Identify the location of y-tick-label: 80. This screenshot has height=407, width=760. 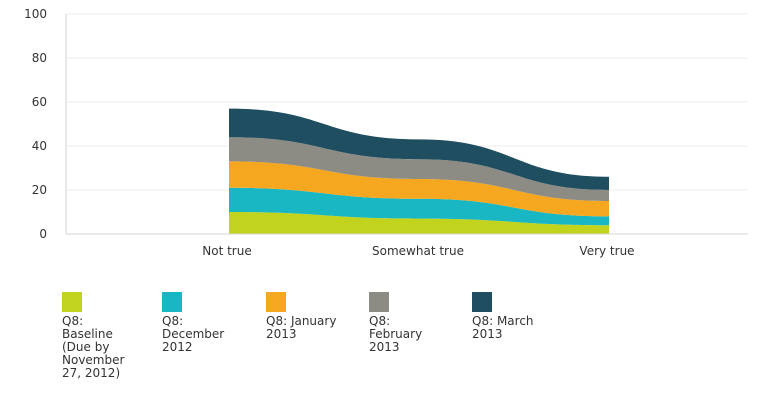
(39, 58).